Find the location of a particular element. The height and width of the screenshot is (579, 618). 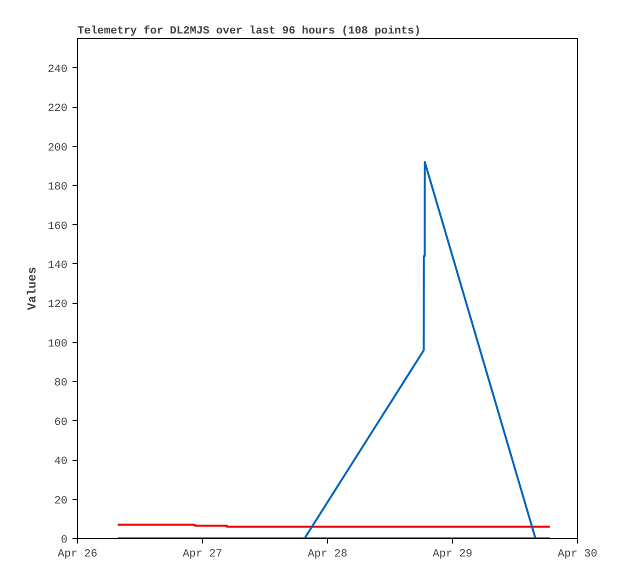

y-tick-label: 60 is located at coordinates (61, 422).